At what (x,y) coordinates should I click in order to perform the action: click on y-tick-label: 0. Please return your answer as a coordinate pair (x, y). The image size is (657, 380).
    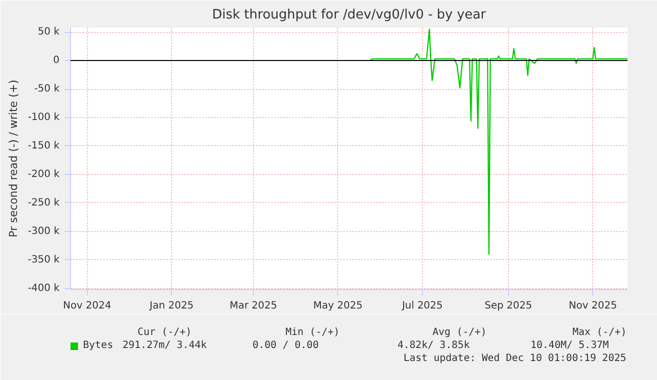
    Looking at the image, I should click on (56, 60).